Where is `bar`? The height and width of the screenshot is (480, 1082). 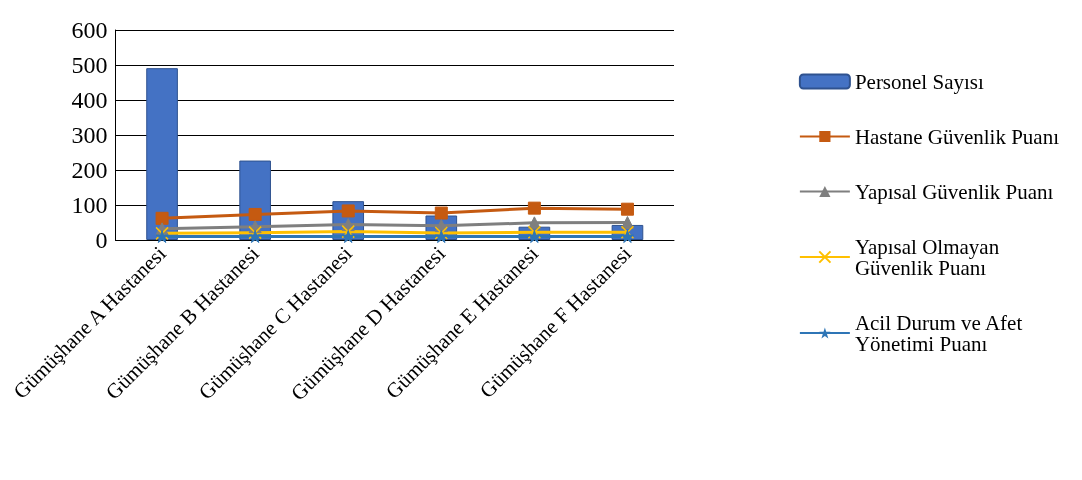
bar is located at coordinates (162, 154).